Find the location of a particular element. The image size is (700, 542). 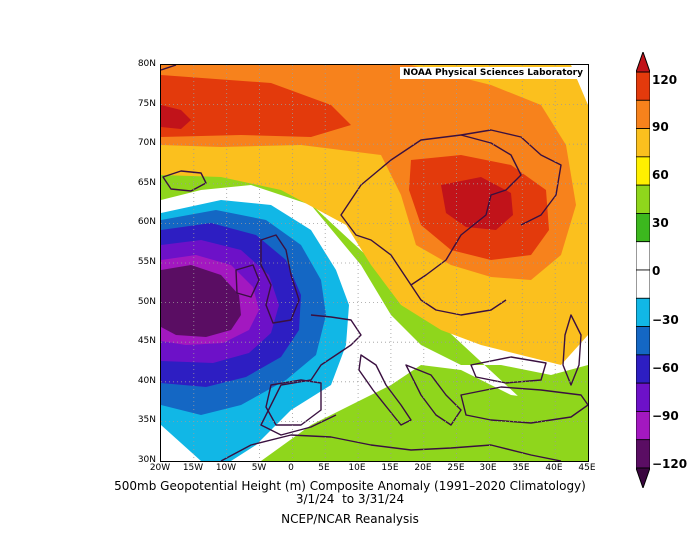

colorbar-label-30: 30 is located at coordinates (660, 223).